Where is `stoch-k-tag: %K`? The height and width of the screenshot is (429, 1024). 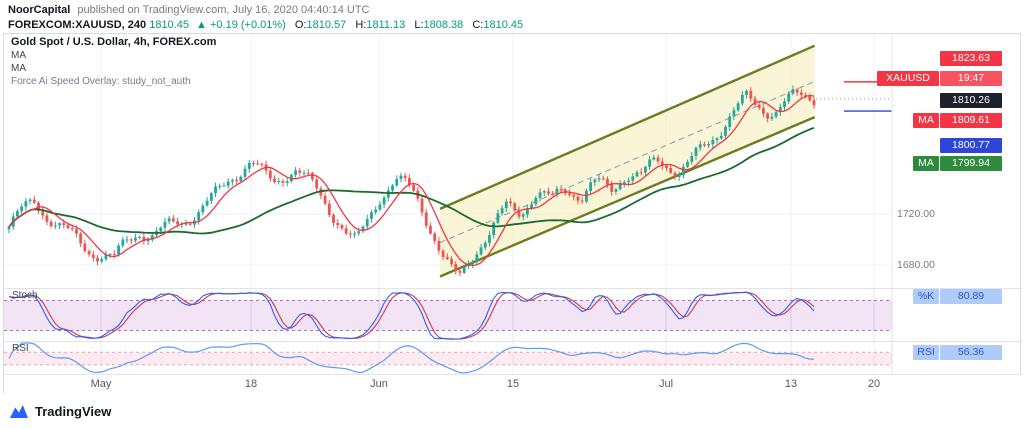
stoch-k-tag: %K is located at coordinates (926, 296).